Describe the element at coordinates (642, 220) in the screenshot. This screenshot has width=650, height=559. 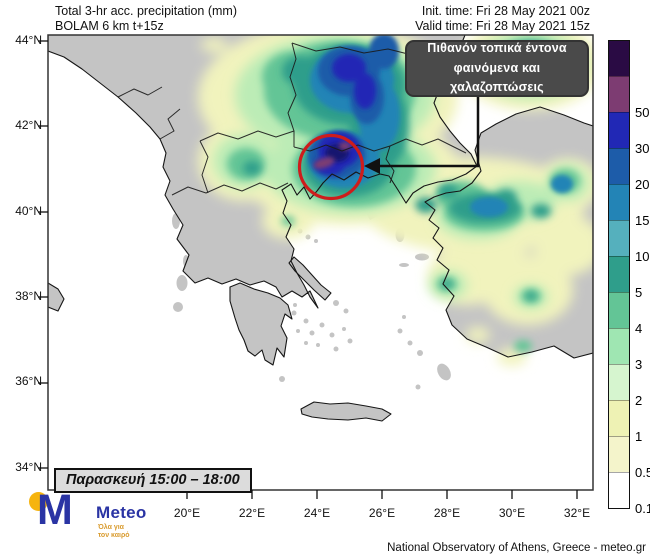
I see `colorbar-tick-label: 15` at that location.